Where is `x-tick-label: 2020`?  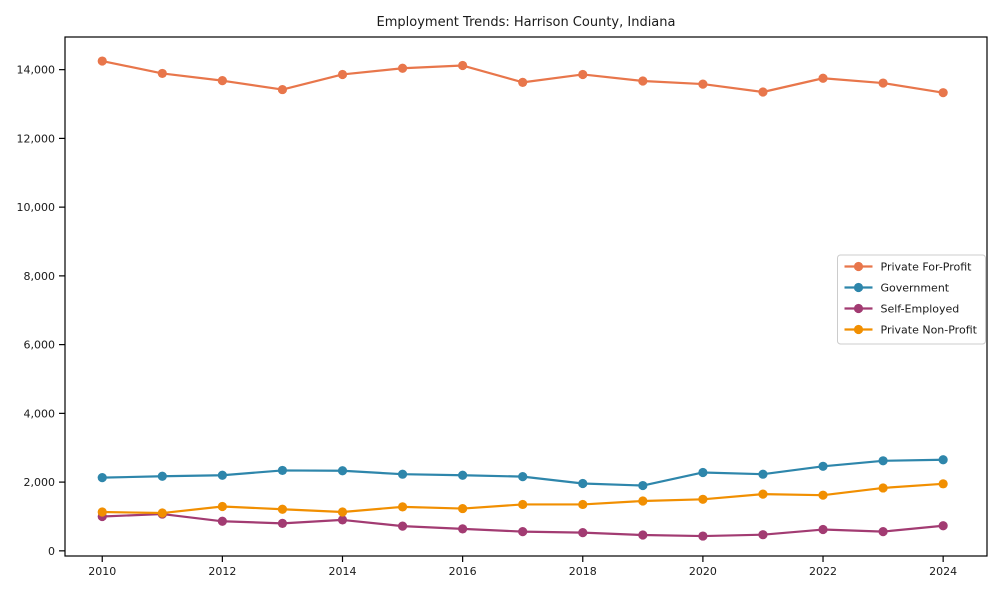 x-tick-label: 2020 is located at coordinates (703, 571).